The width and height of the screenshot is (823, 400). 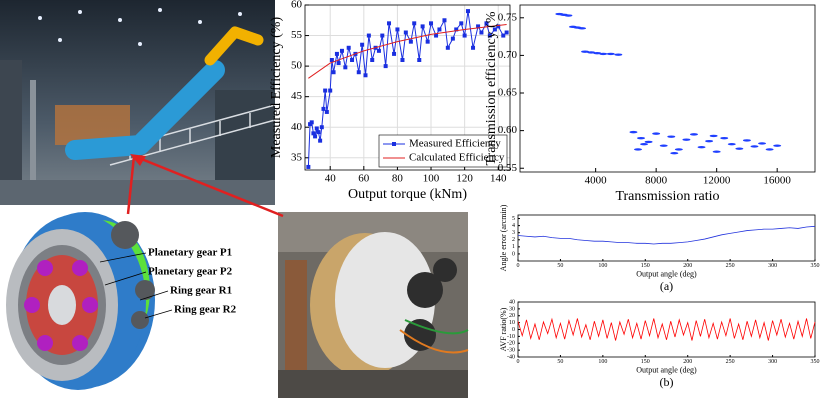 I want to click on x-tick-label: 150, so click(x=645, y=266).